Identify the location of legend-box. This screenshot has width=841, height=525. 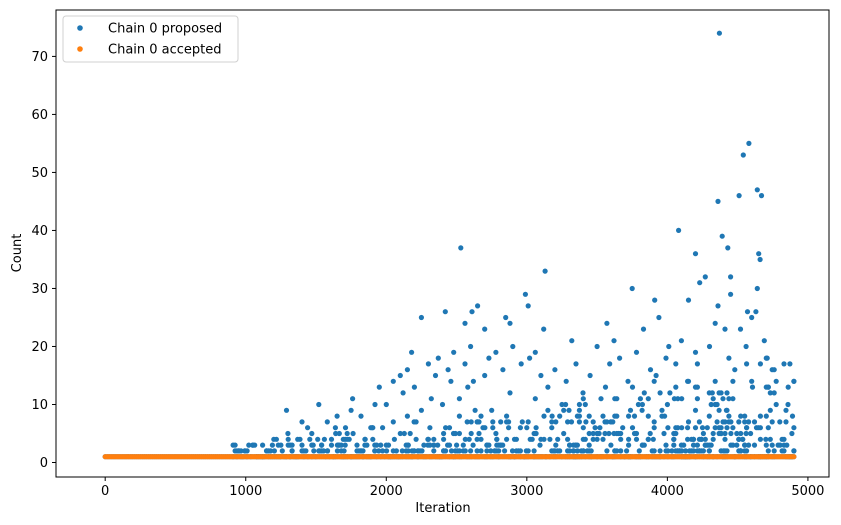
(150, 39).